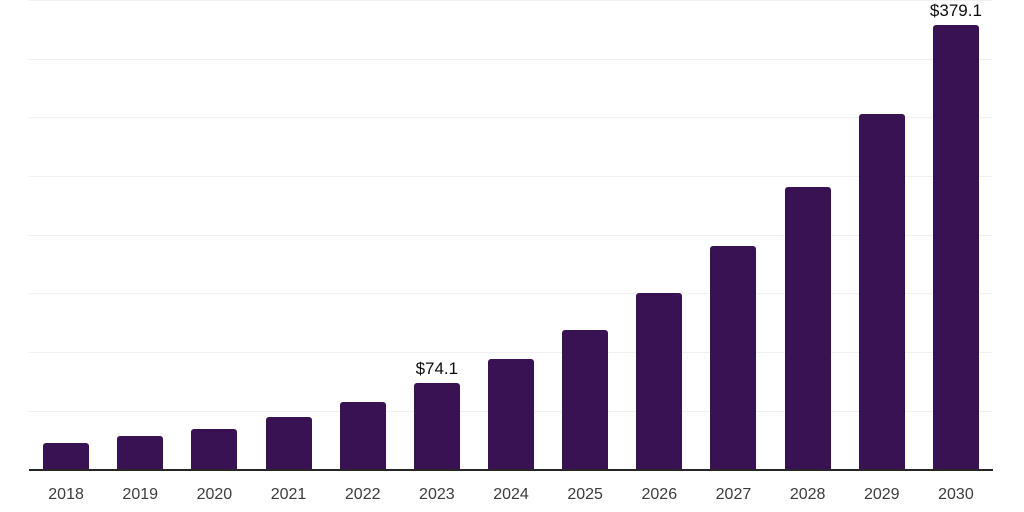  What do you see at coordinates (733, 494) in the screenshot?
I see `x-axis-label-2027: 2027` at bounding box center [733, 494].